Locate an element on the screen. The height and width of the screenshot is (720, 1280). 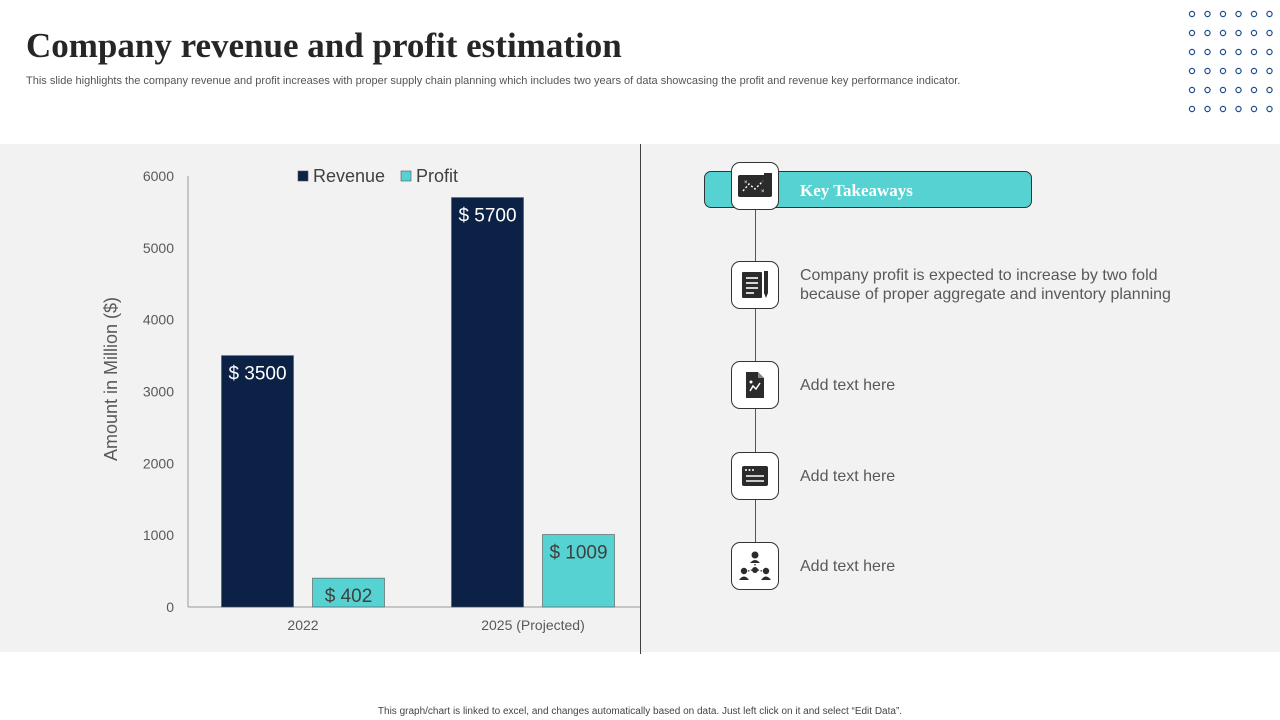
y-tick-label: 1000 is located at coordinates (158, 535).